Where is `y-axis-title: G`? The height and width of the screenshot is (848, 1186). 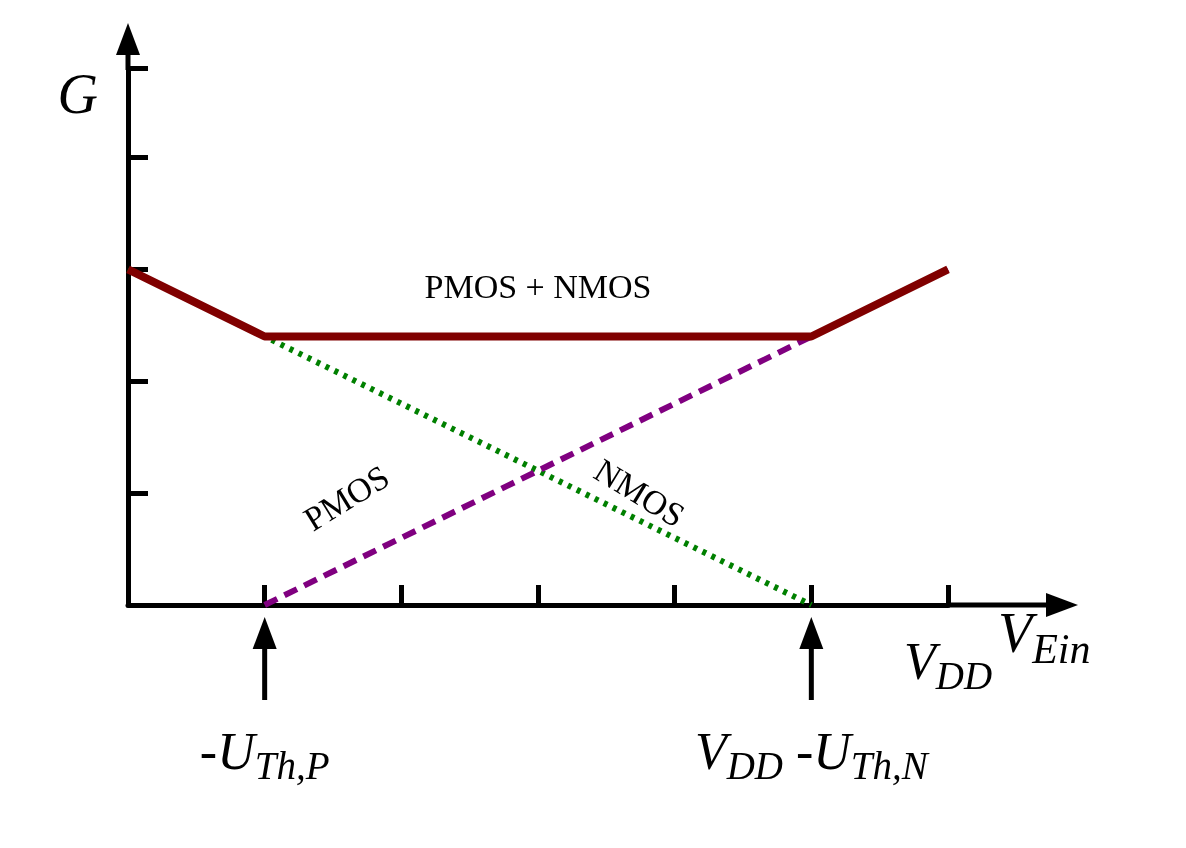 y-axis-title: G is located at coordinates (77, 94).